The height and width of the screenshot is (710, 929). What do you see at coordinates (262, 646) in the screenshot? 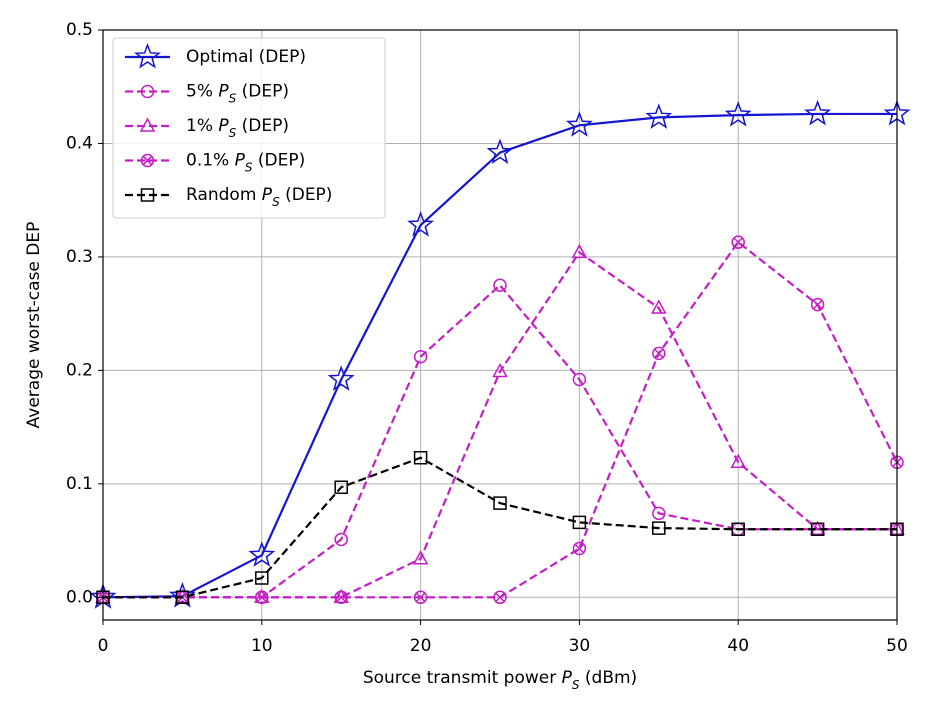
I see `x-tick-label: 10` at bounding box center [262, 646].